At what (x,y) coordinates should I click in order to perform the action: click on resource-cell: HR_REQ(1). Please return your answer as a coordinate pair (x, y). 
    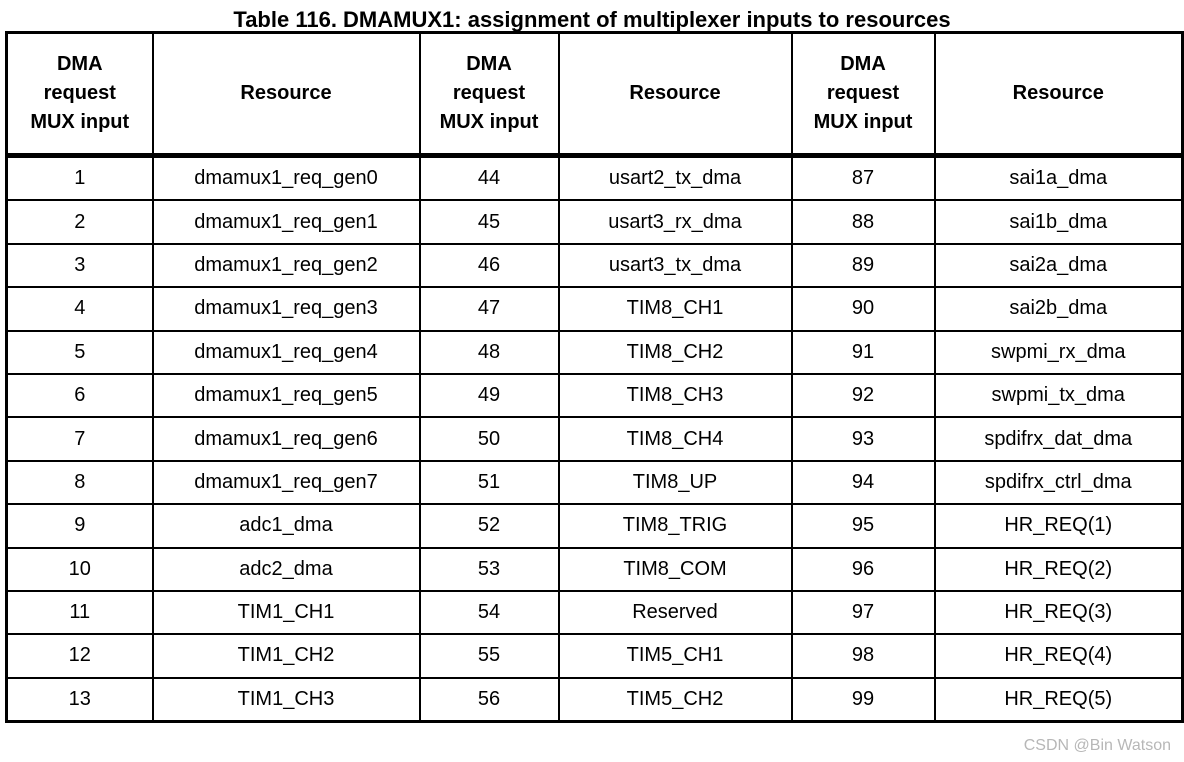
    Looking at the image, I should click on (1058, 526).